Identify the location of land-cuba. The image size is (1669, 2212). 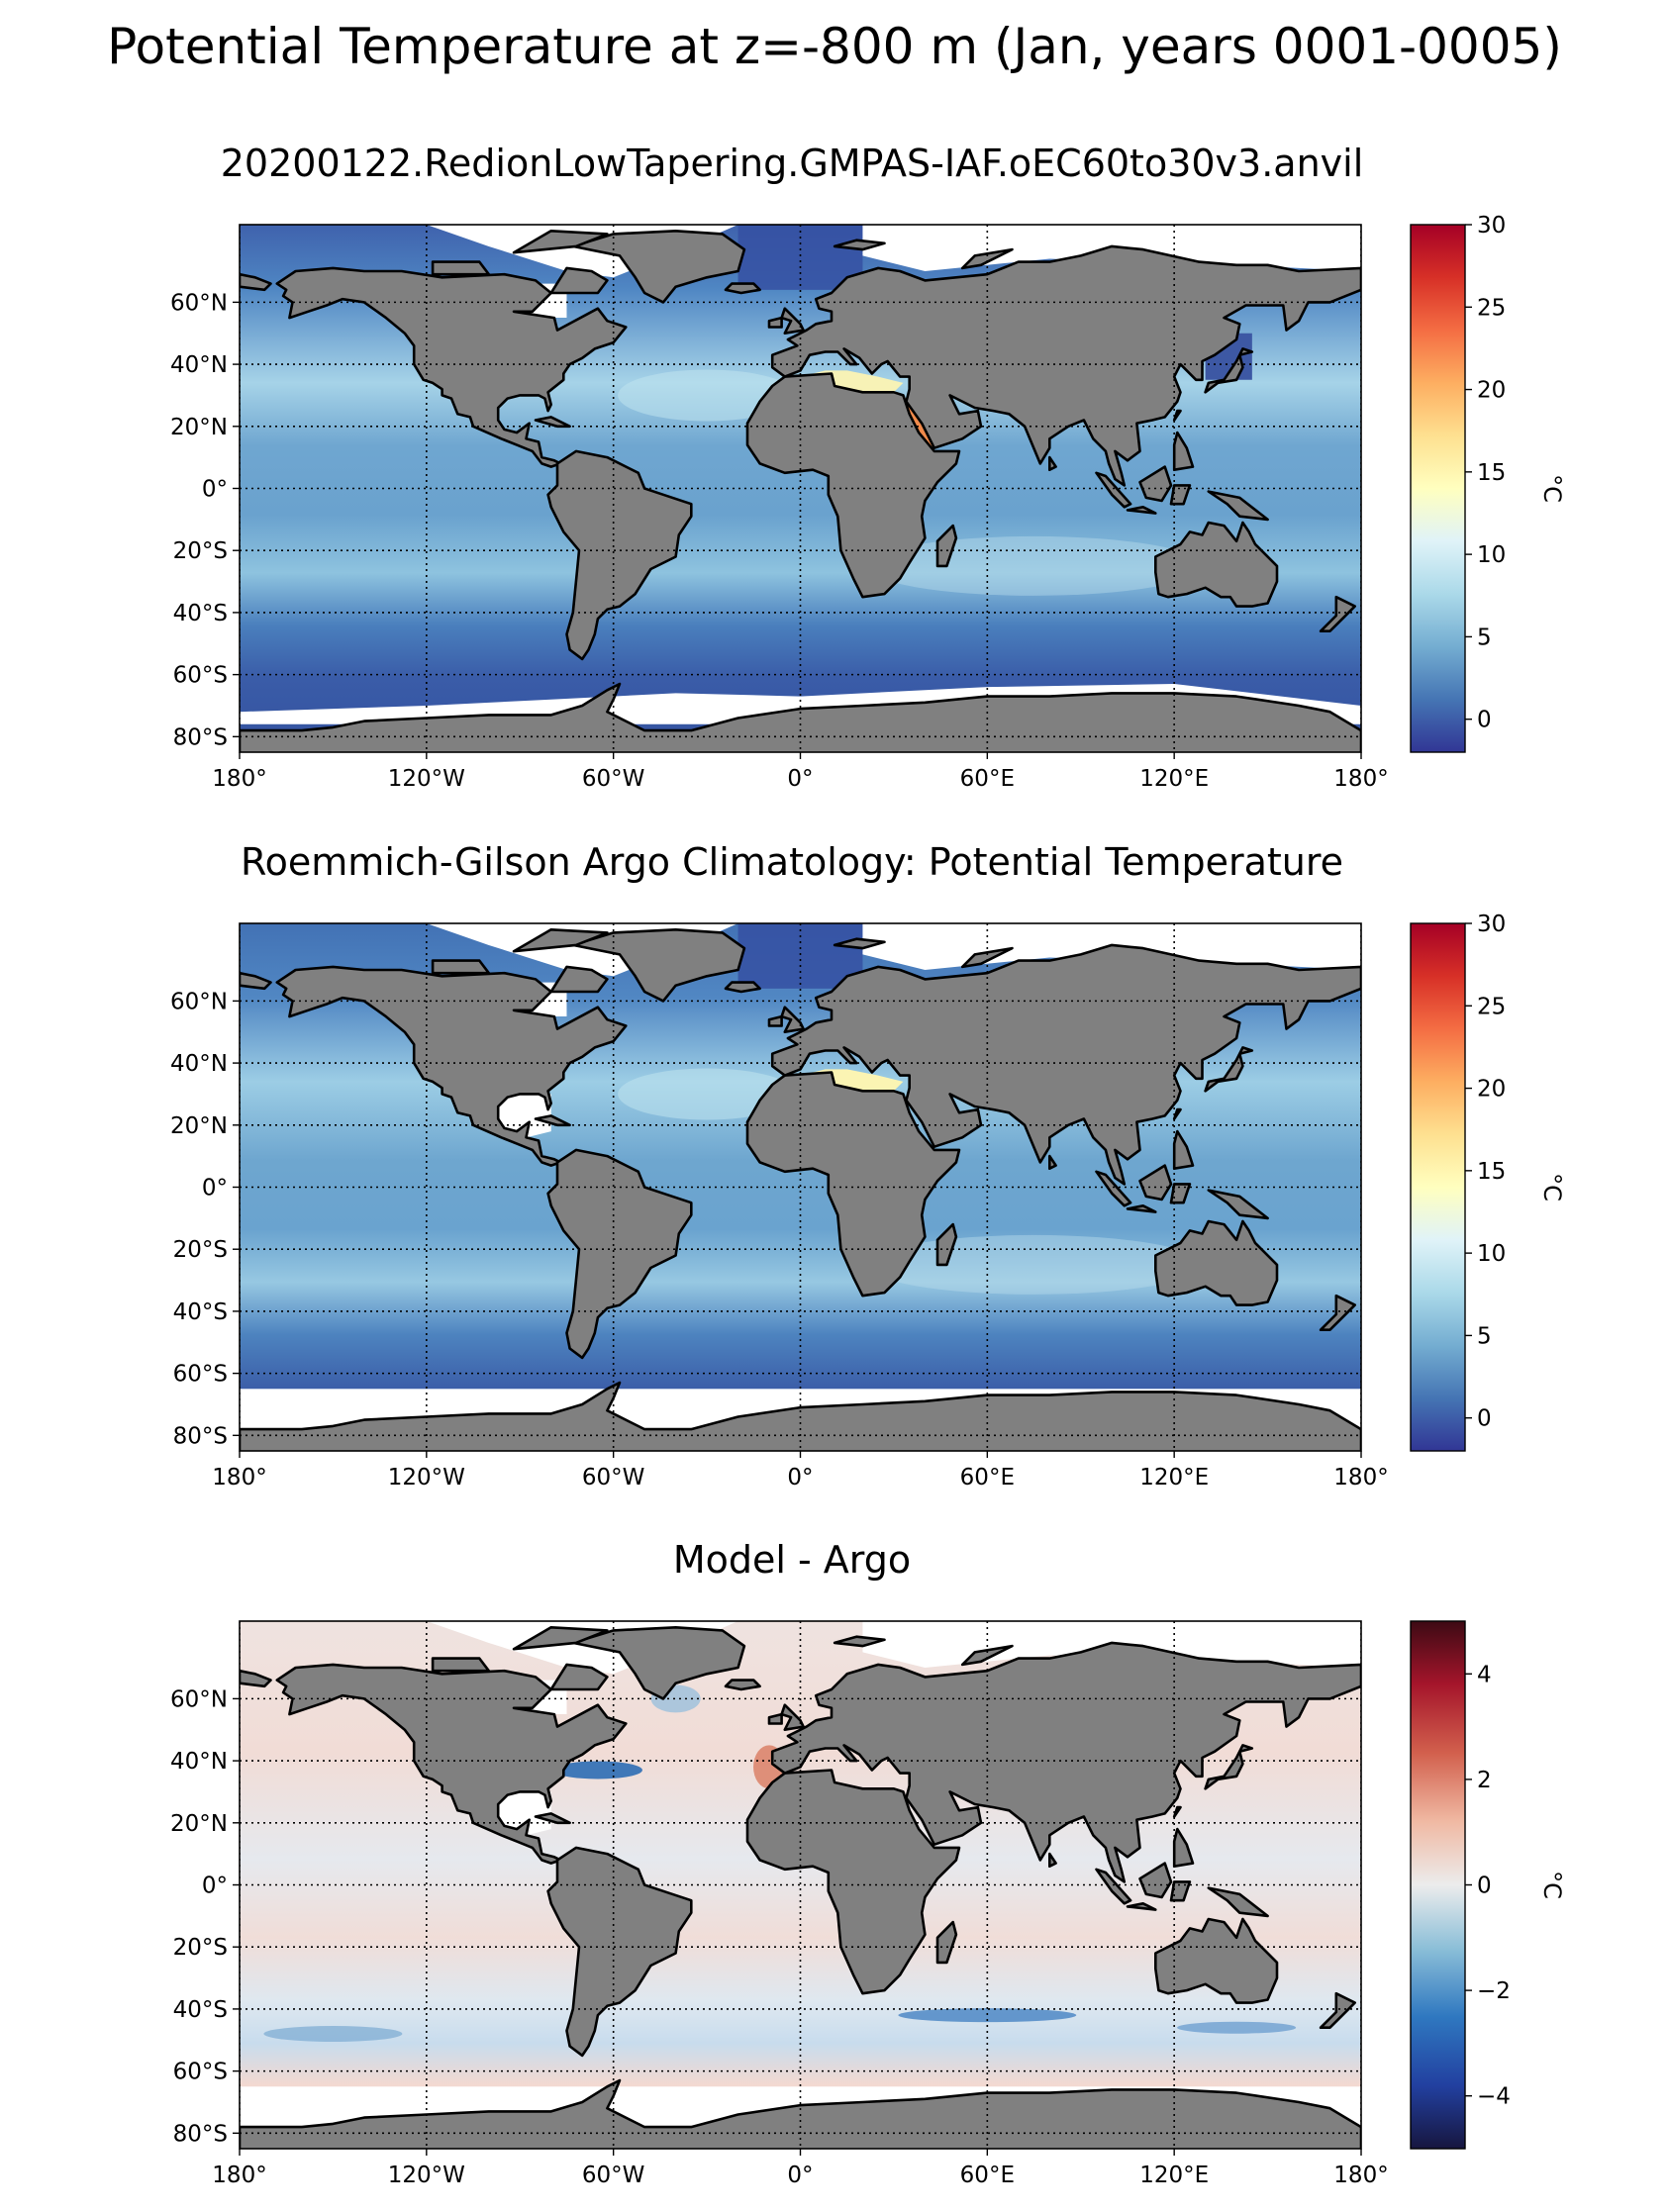
(552, 1818).